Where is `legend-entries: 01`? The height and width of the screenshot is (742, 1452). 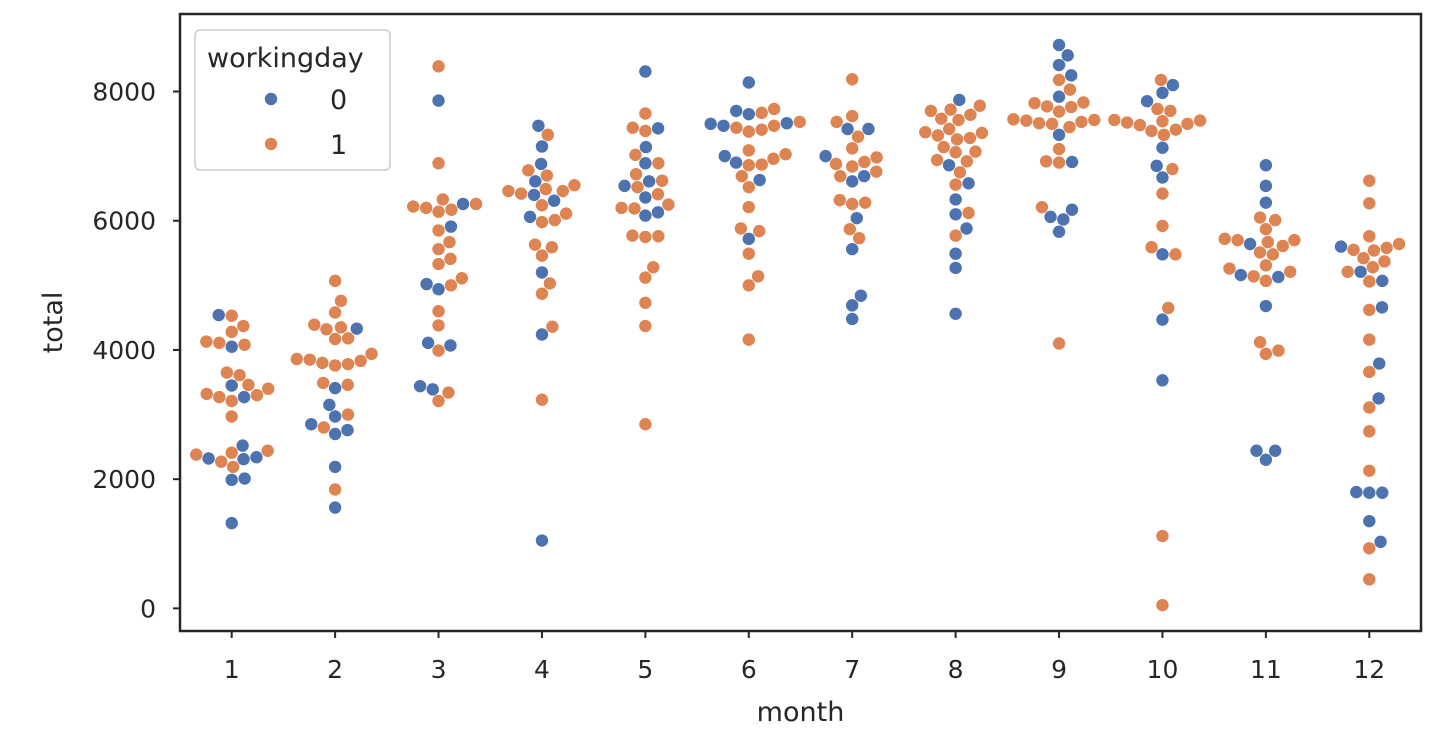 legend-entries: 01 is located at coordinates (305, 123).